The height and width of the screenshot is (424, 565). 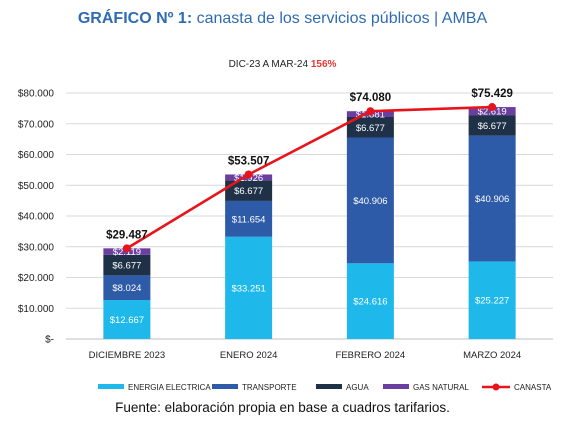 I want to click on y-tick-label: $20.000, so click(x=36, y=278).